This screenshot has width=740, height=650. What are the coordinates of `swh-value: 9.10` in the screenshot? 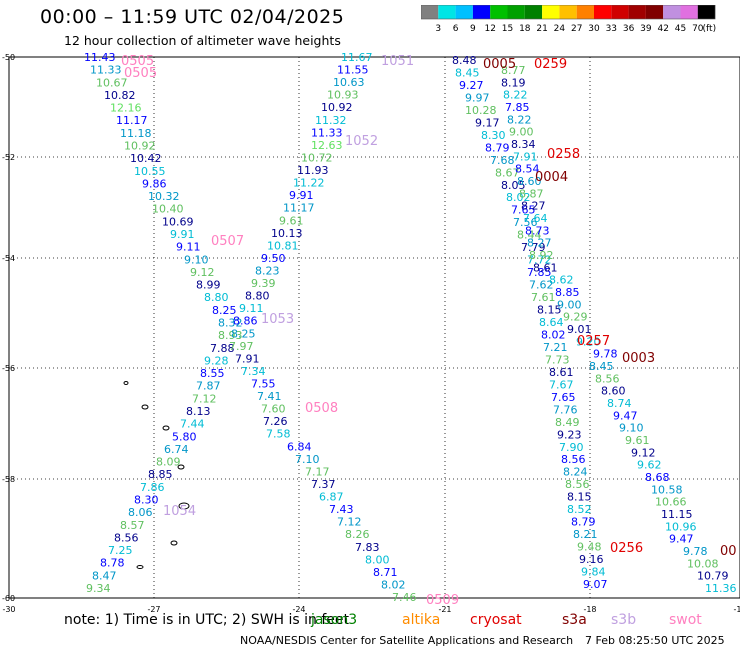 It's located at (196, 259).